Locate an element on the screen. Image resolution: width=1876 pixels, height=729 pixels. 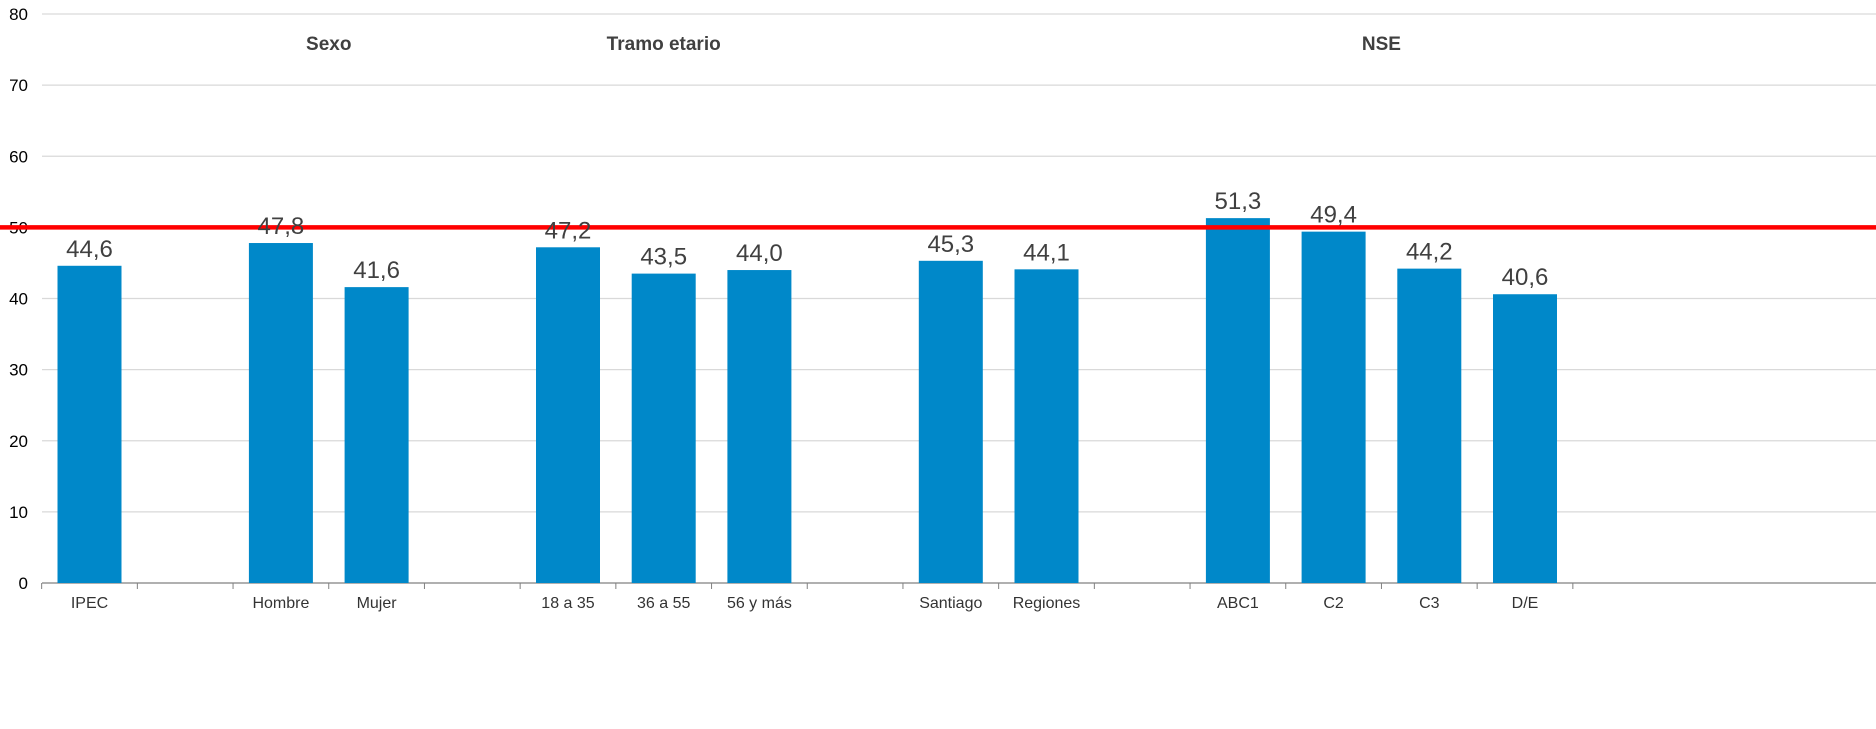
y-tick-label: 70 is located at coordinates (18, 85).